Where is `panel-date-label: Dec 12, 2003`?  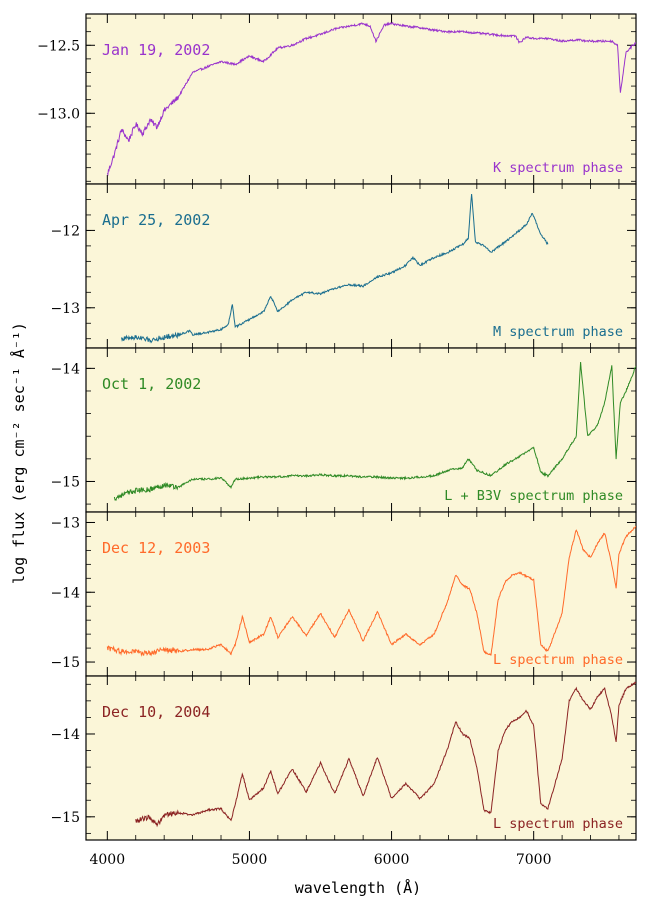 panel-date-label: Dec 12, 2003 is located at coordinates (156, 548).